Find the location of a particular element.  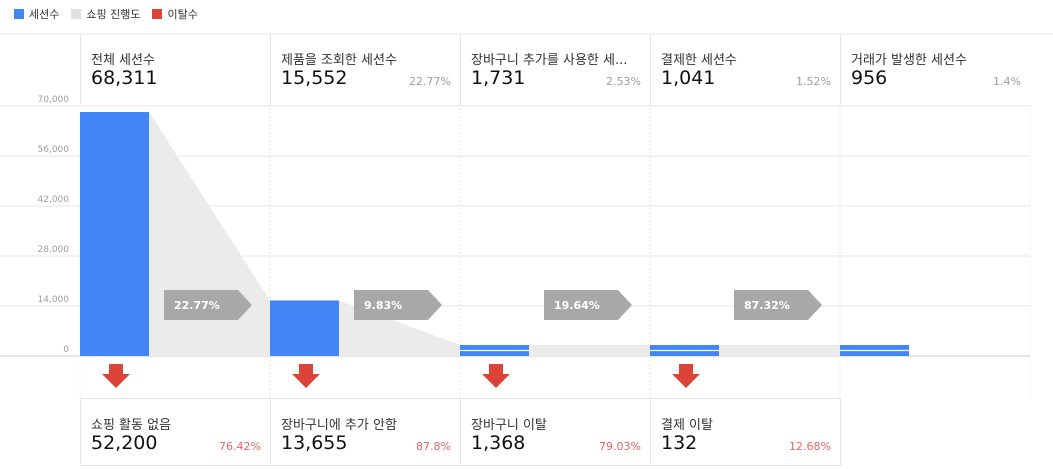

legend-item-sessions: 세션수 is located at coordinates (36, 14).